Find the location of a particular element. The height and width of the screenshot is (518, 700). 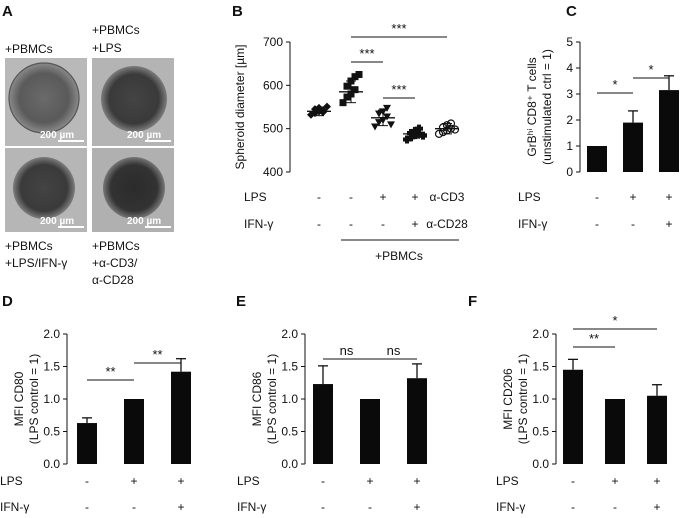

y-tick-label: 5 is located at coordinates (569, 42).